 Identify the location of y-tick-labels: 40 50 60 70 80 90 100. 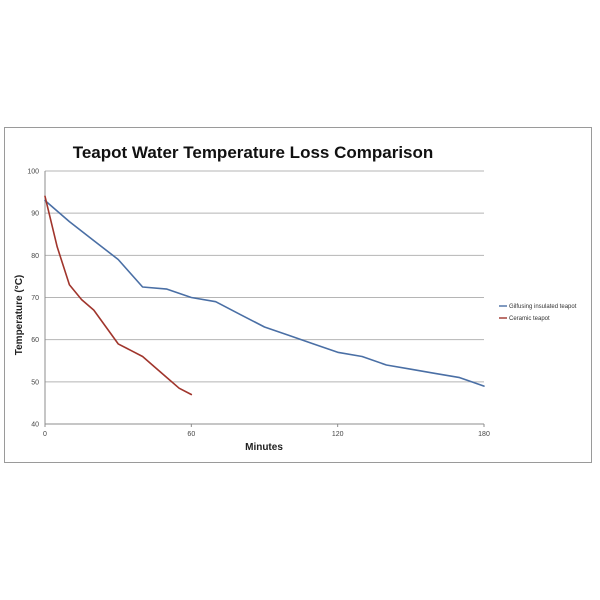
(33, 299).